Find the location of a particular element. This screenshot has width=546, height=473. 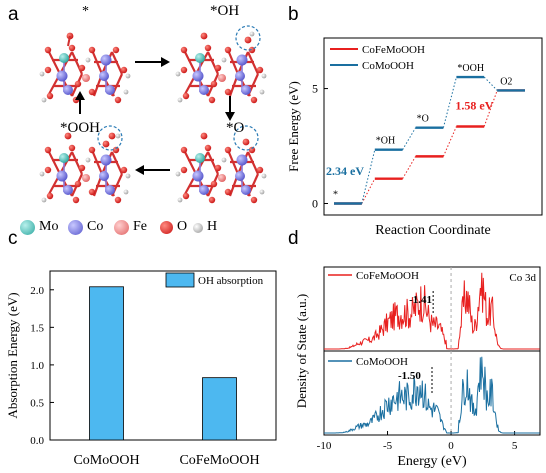

state-label-ooh: *OOH is located at coordinates (80, 128).